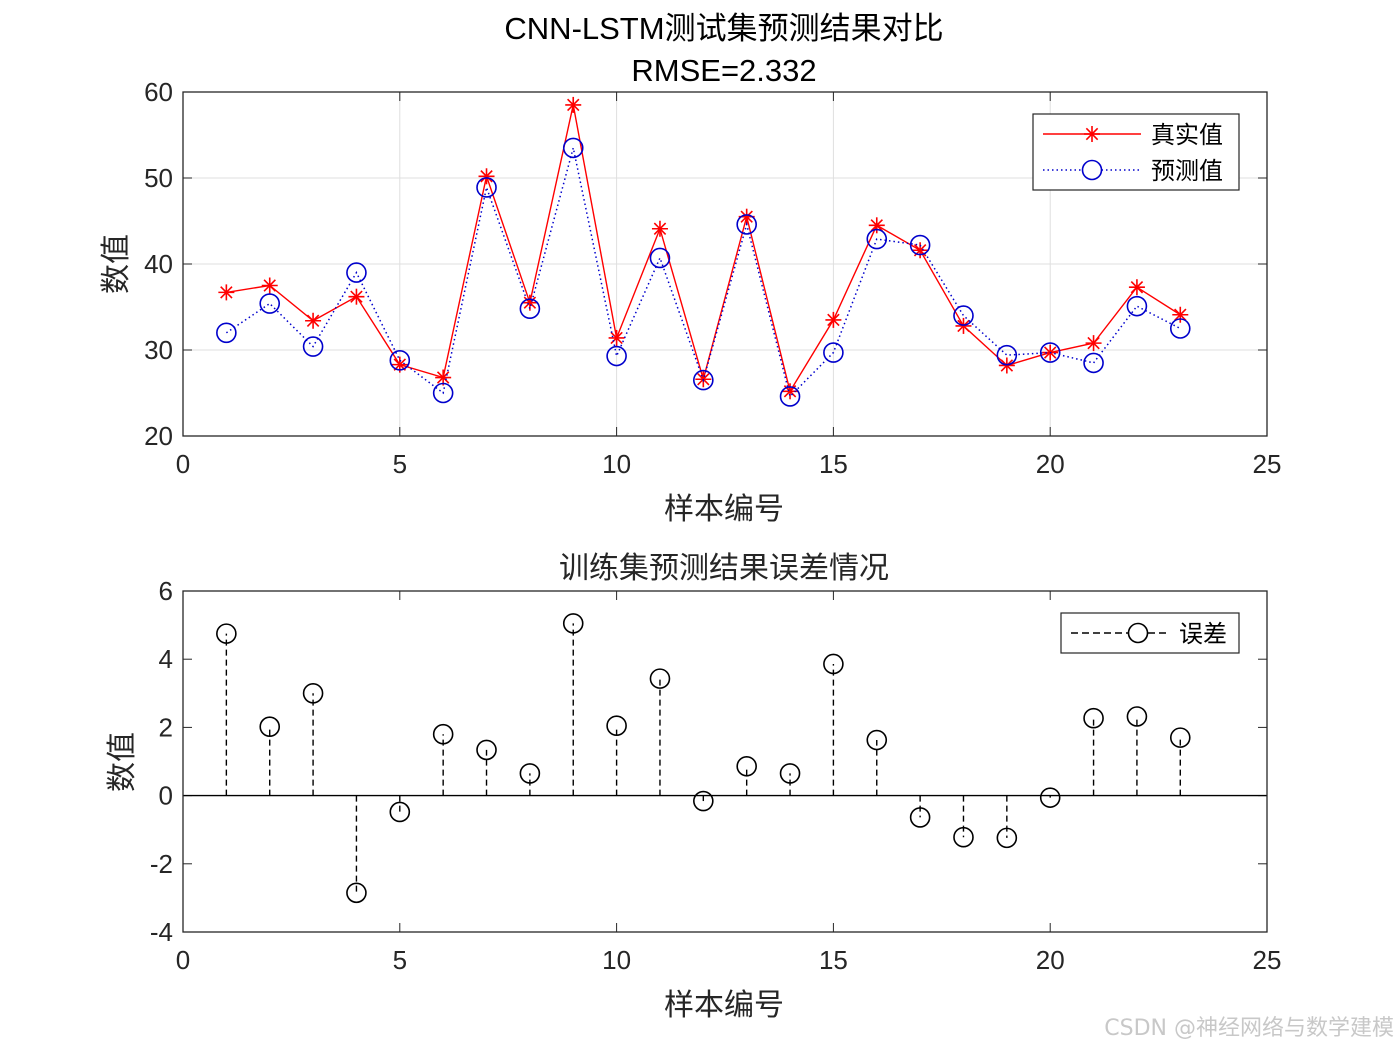  What do you see at coordinates (158, 178) in the screenshot?
I see `y-tick-label: 50` at bounding box center [158, 178].